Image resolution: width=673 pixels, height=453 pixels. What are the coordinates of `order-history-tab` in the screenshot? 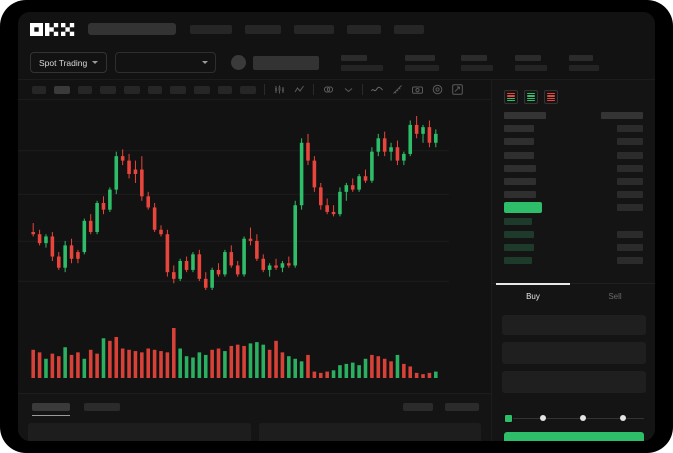 It's located at (102, 407).